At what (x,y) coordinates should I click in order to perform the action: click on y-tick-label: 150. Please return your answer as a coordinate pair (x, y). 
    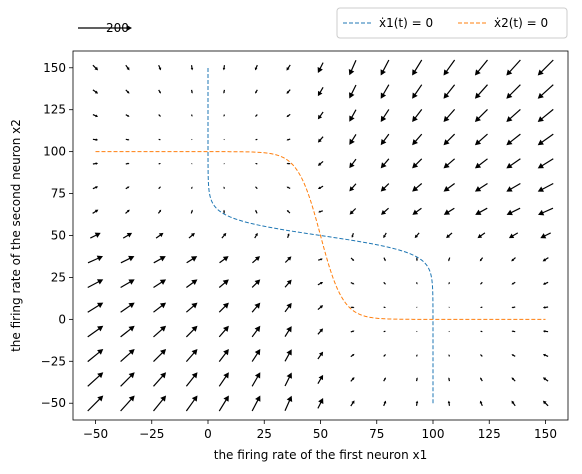
    Looking at the image, I should click on (54, 68).